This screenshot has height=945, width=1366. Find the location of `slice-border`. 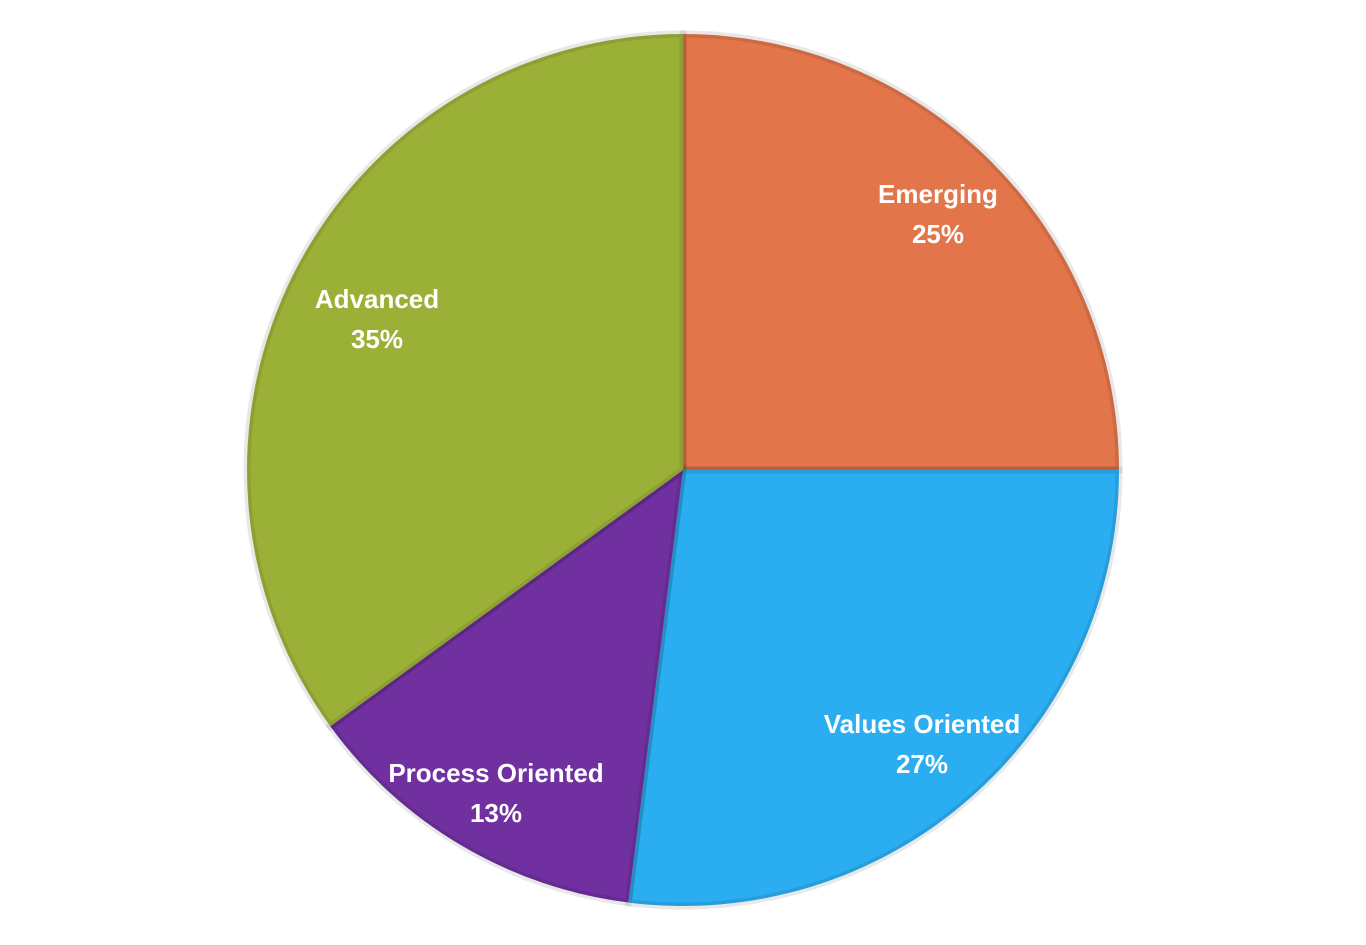

slice-border is located at coordinates (506, 684).